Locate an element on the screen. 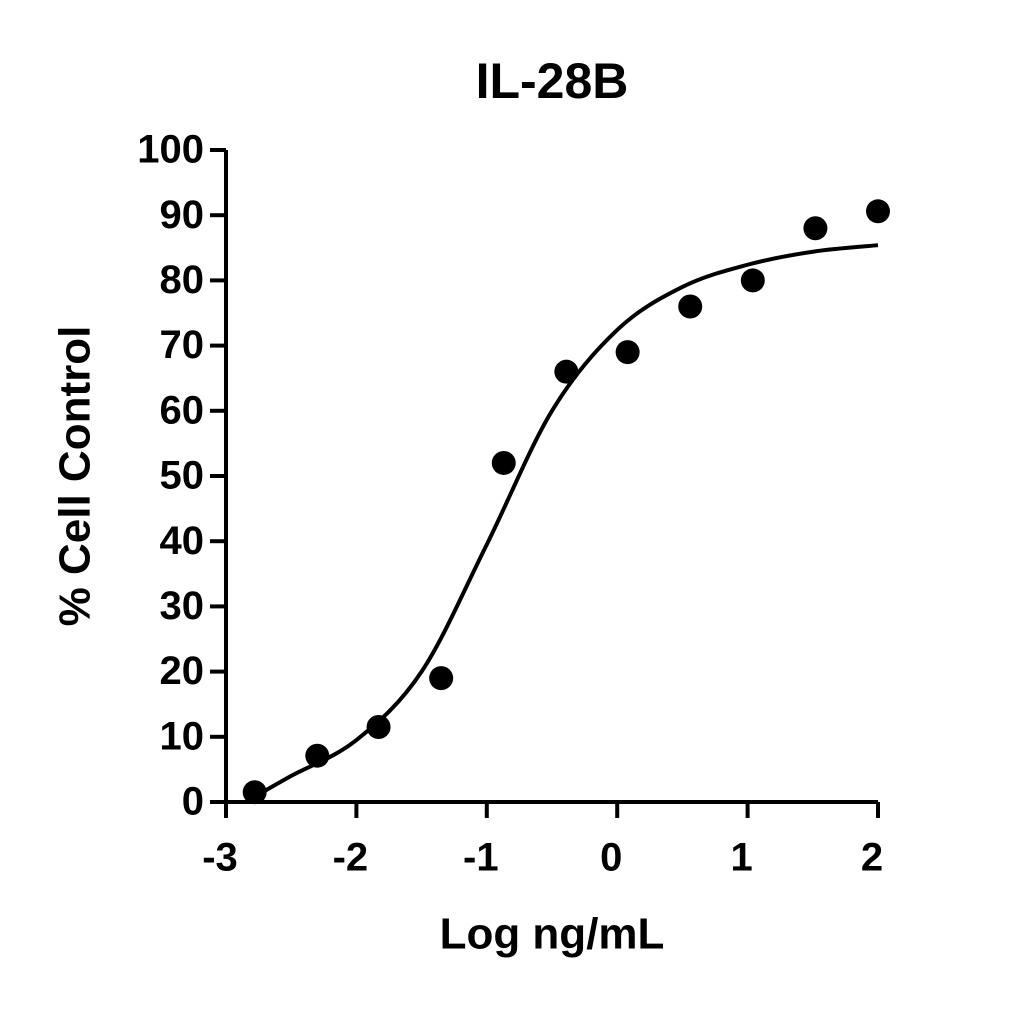  y-tick-label: 60 is located at coordinates (182, 410).